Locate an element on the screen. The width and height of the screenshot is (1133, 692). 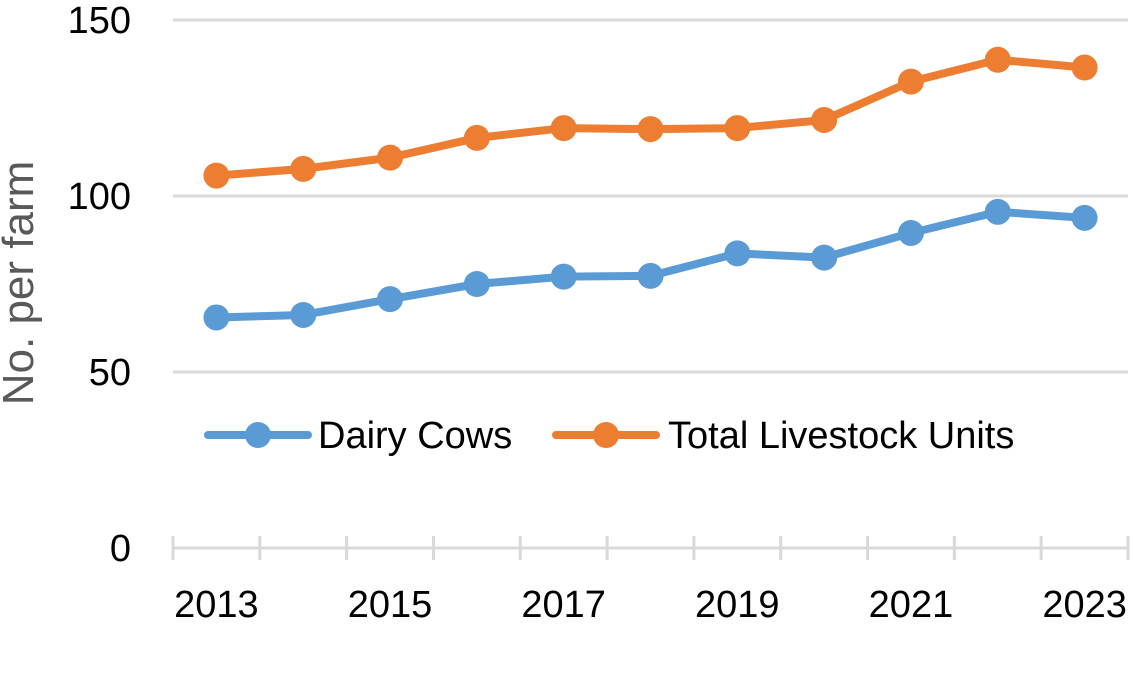
y-tick-label: 100 is located at coordinates (99, 197).